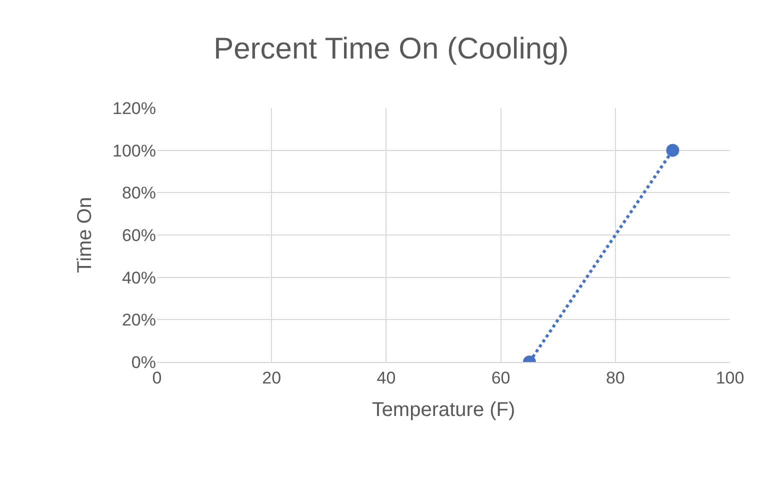 This screenshot has width=767, height=478. Describe the element at coordinates (139, 235) in the screenshot. I see `y-tick-label: 60%` at that location.